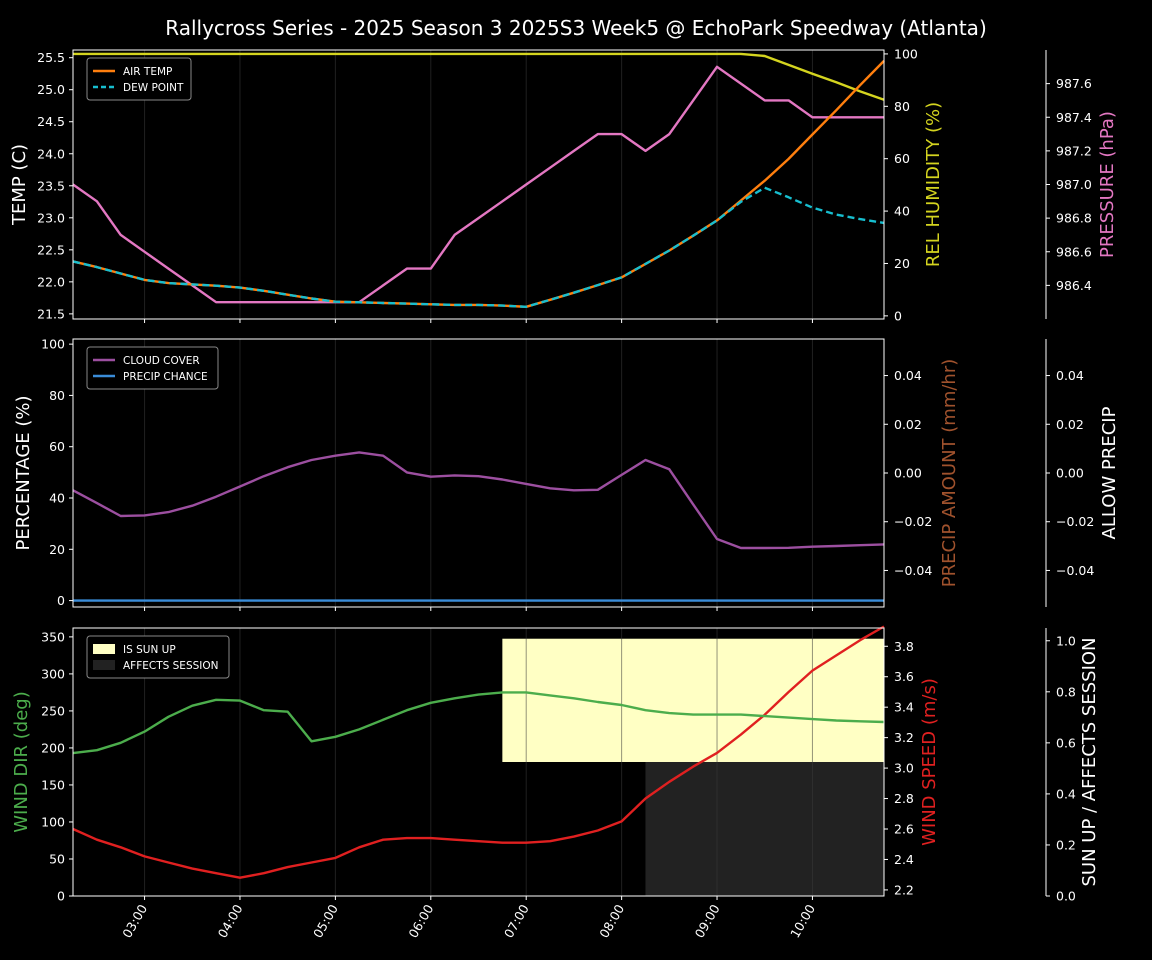 The width and height of the screenshot is (1152, 960). What do you see at coordinates (1066, 640) in the screenshot?
I see `right-tick-label: 1.0` at bounding box center [1066, 640].